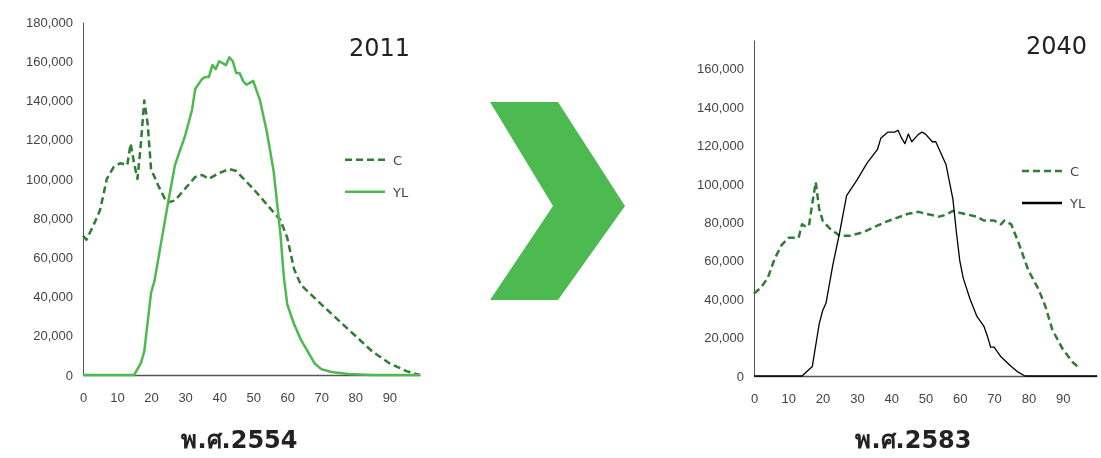 The image size is (1101, 458). Describe the element at coordinates (379, 48) in the screenshot. I see `text: 2011` at that location.